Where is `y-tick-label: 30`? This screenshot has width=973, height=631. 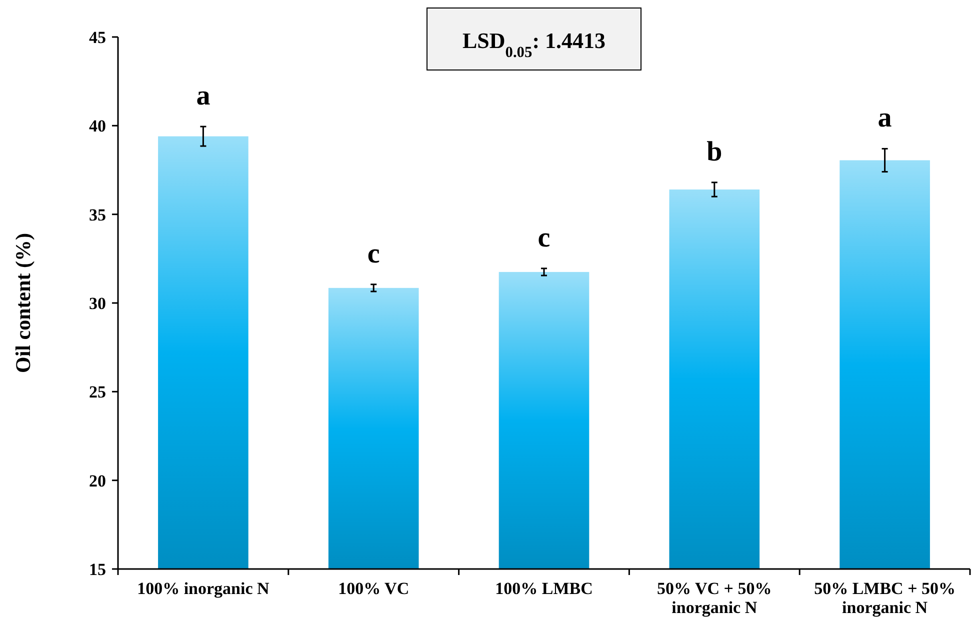
y-tick-label: 30 is located at coordinates (97, 303).